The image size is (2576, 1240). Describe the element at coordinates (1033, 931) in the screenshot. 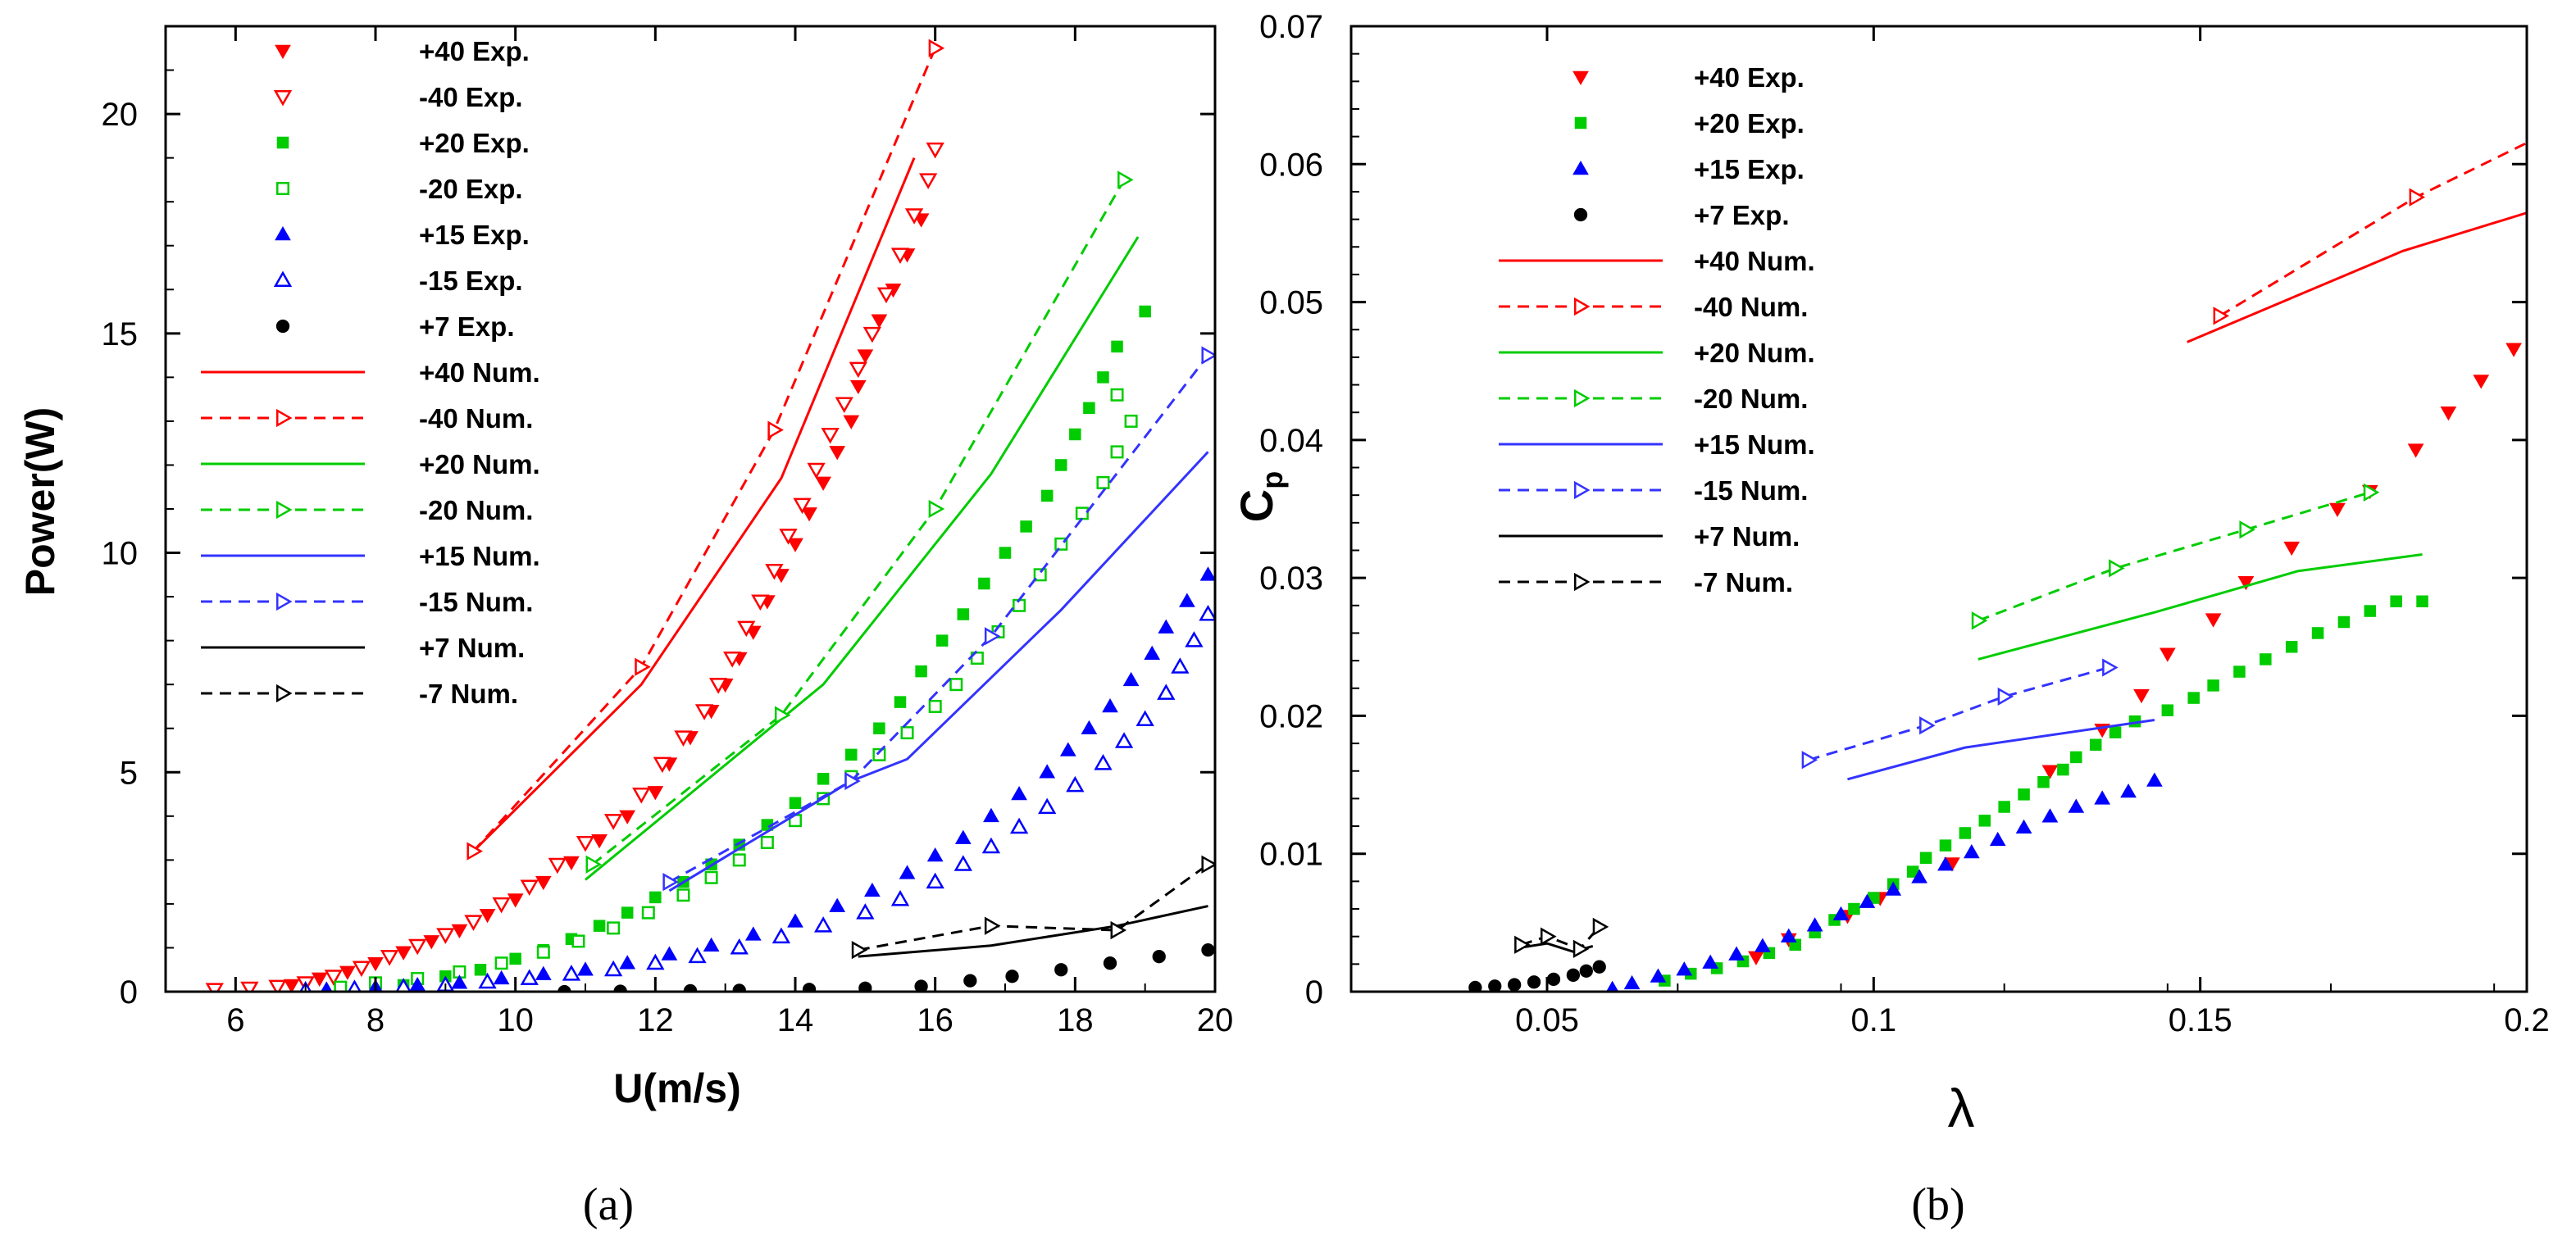

I see `series-+7-num-` at that location.